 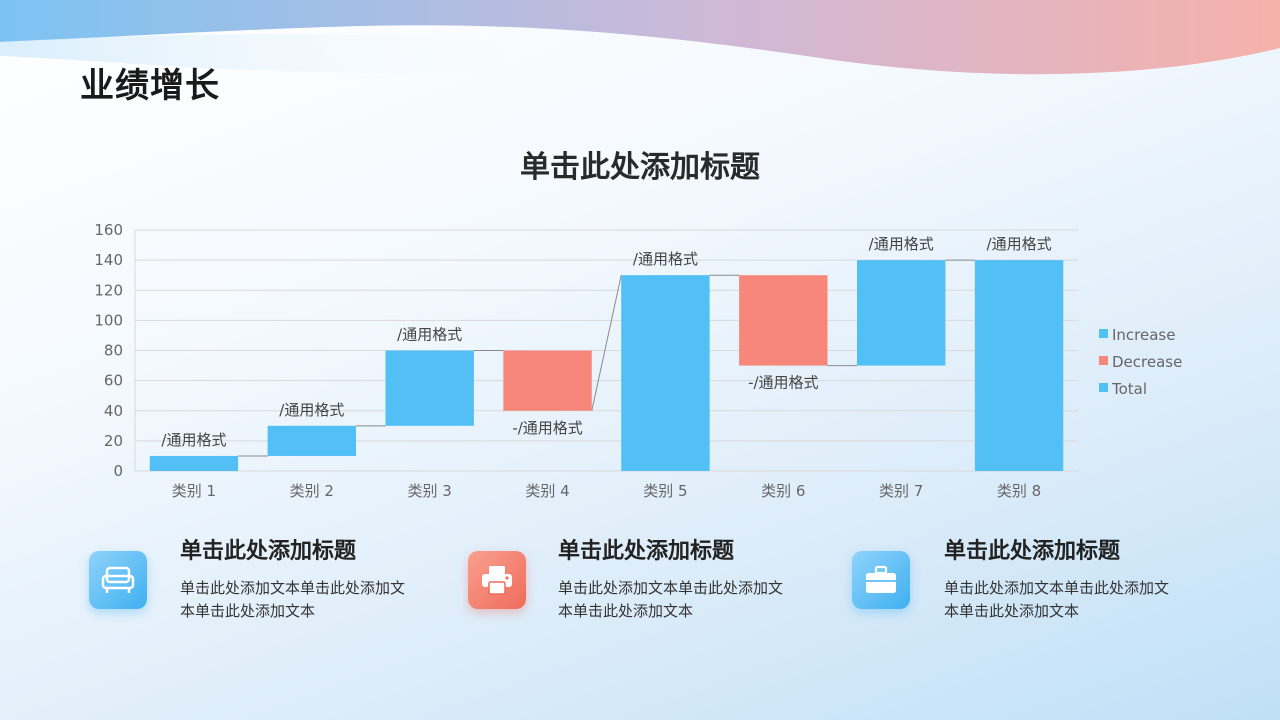 What do you see at coordinates (901, 491) in the screenshot?
I see `x-tick-label: 类别 7` at bounding box center [901, 491].